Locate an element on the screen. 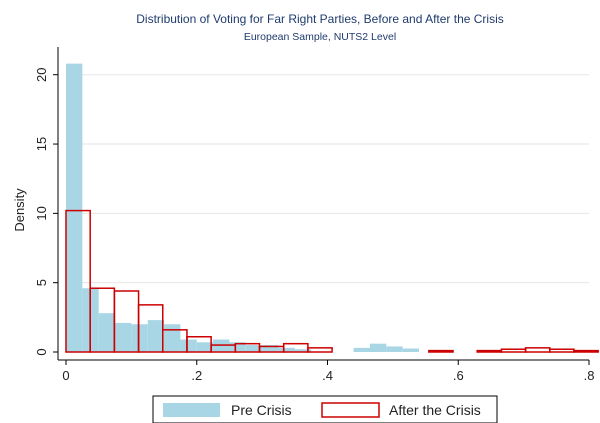 This screenshot has height=423, width=600. legend-label-after-crisis: After the Crisis is located at coordinates (435, 410).